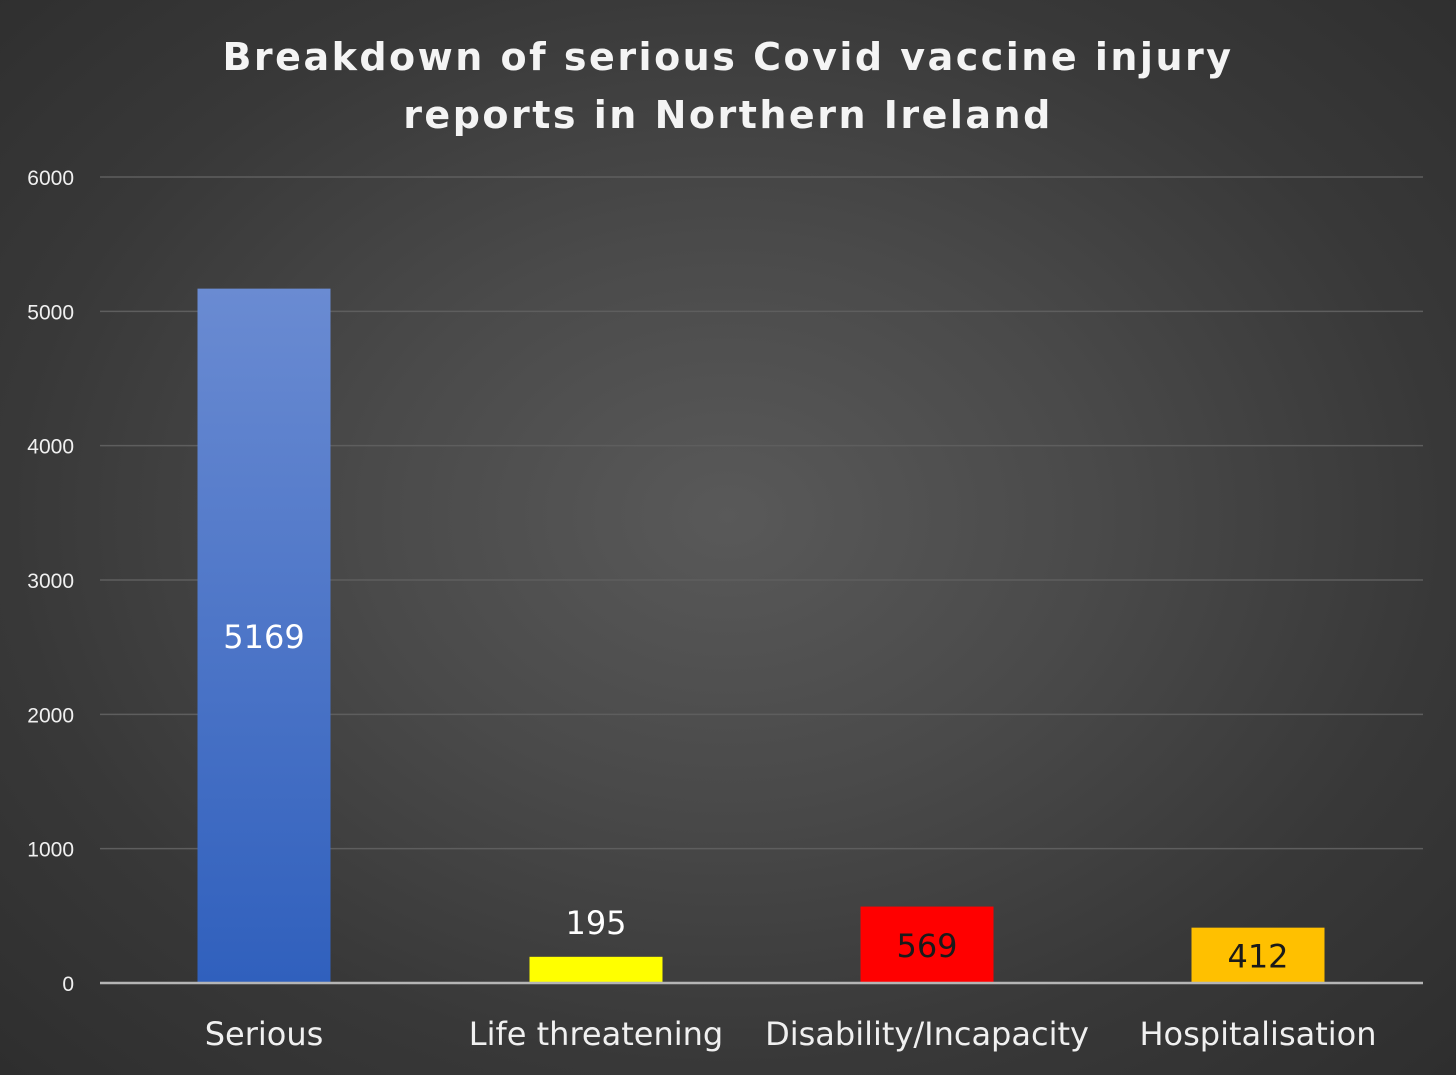 This screenshot has width=1456, height=1075. Describe the element at coordinates (50, 447) in the screenshot. I see `y-tick-label: 4000` at that location.